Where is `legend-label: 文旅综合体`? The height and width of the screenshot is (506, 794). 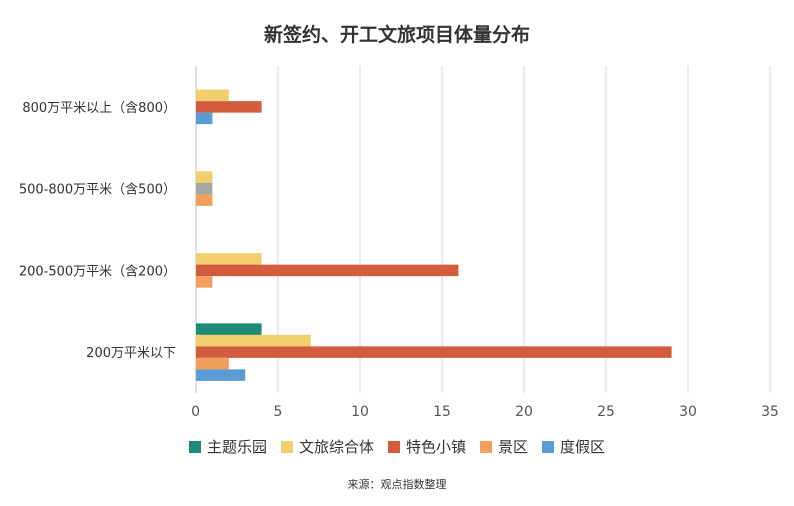 legend-label: 文旅综合体 is located at coordinates (336, 447).